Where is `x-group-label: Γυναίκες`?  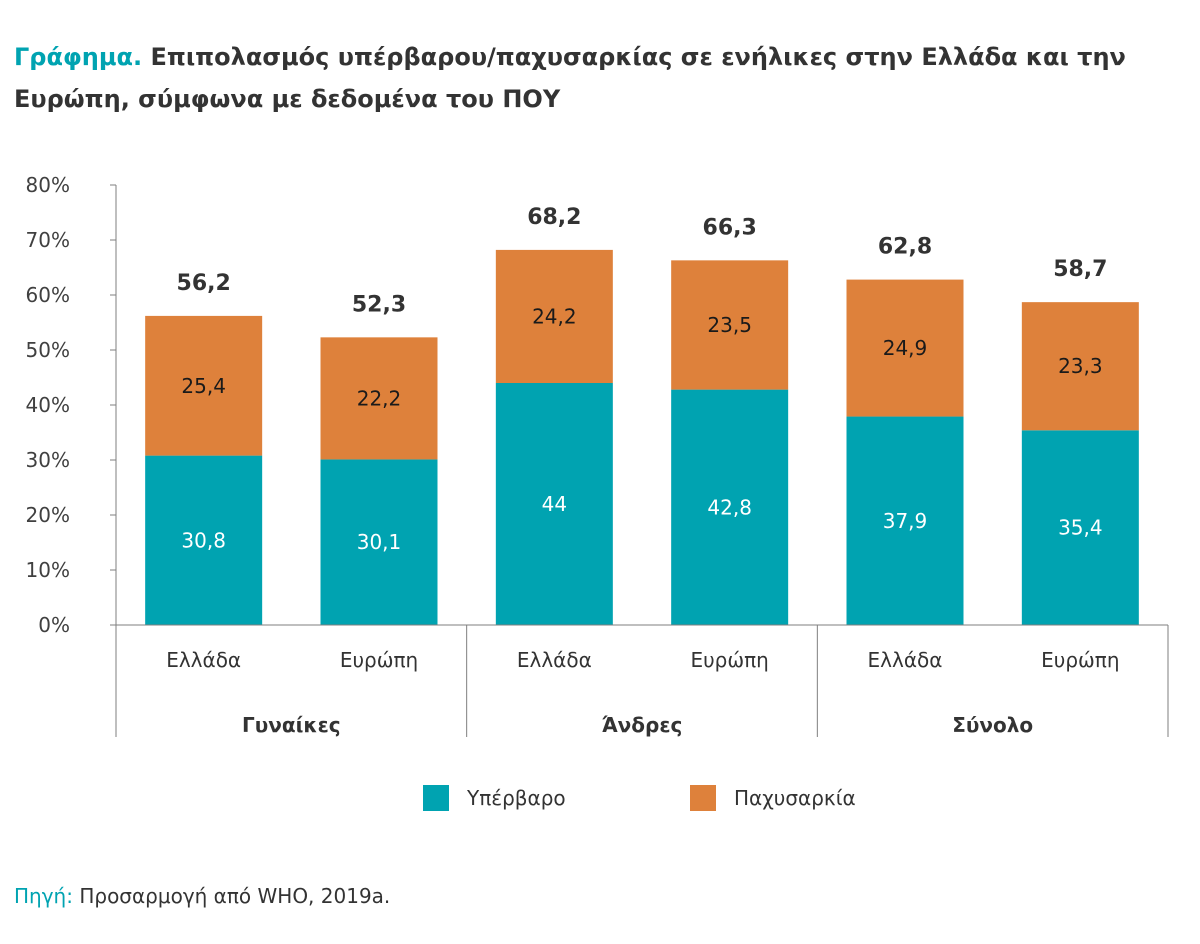 x-group-label: Γυναίκες is located at coordinates (291, 725).